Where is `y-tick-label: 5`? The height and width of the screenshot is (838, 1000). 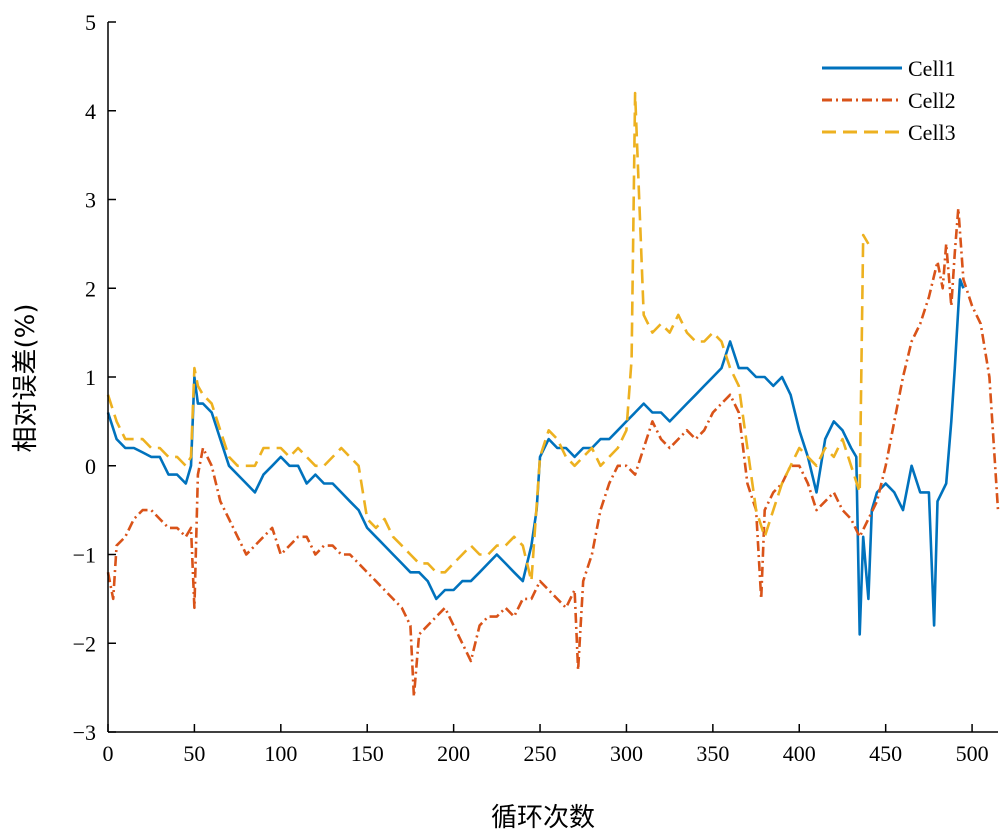 y-tick-label: 5 is located at coordinates (90, 22).